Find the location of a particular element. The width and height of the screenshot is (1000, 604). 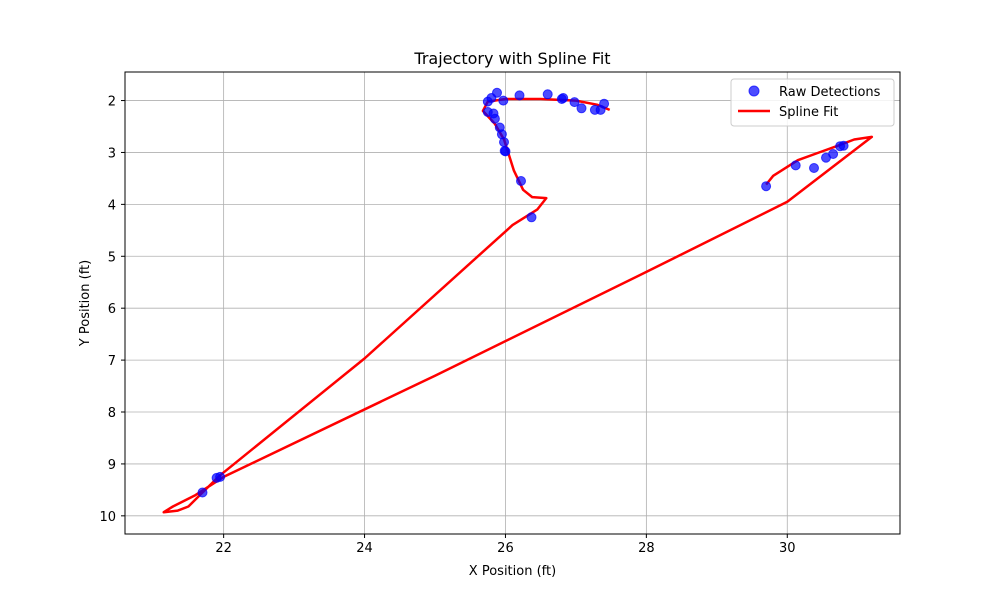

y-tick-label: 8 is located at coordinates (112, 413).